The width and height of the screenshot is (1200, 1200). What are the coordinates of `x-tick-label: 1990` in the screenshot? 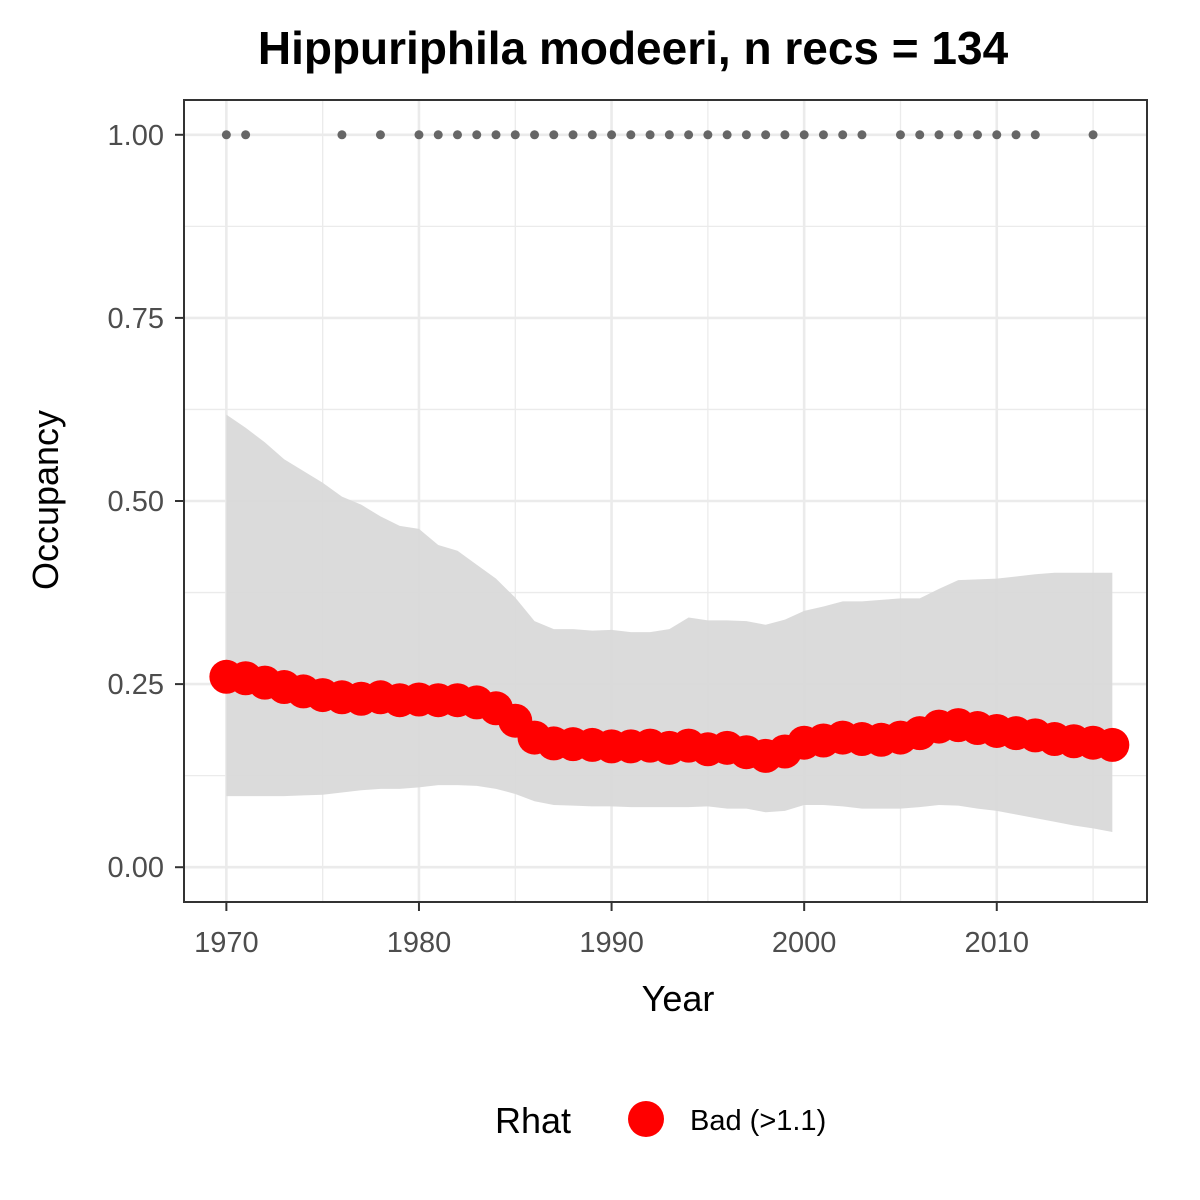 It's located at (611, 943).